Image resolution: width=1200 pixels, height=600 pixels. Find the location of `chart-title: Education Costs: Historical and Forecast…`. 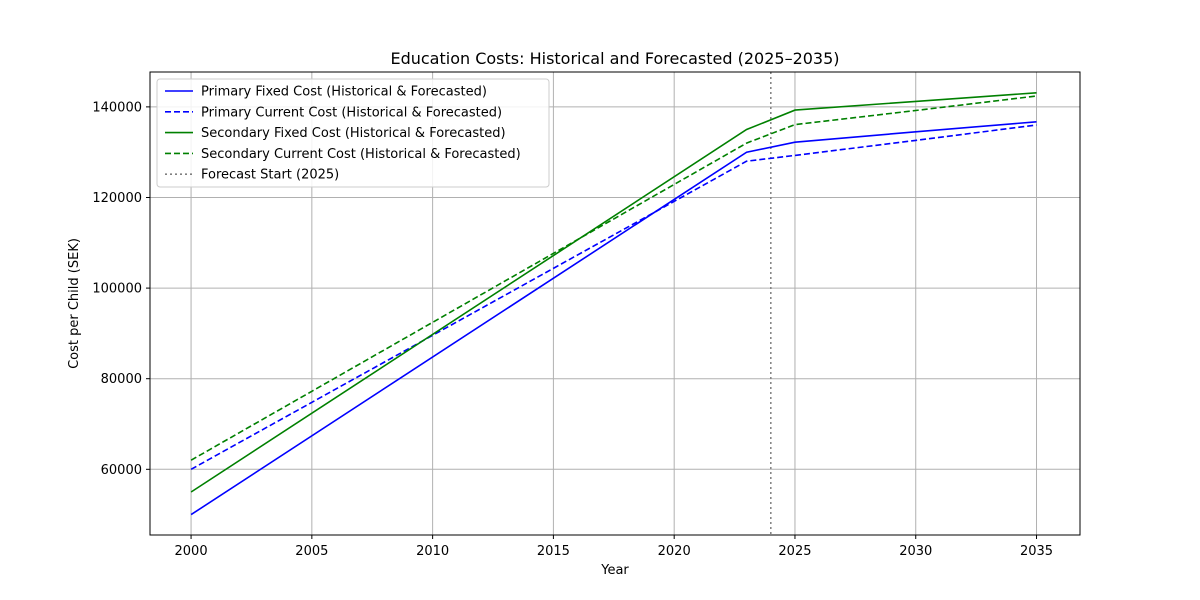

chart-title: Education Costs: Historical and Forecast… is located at coordinates (614, 58).